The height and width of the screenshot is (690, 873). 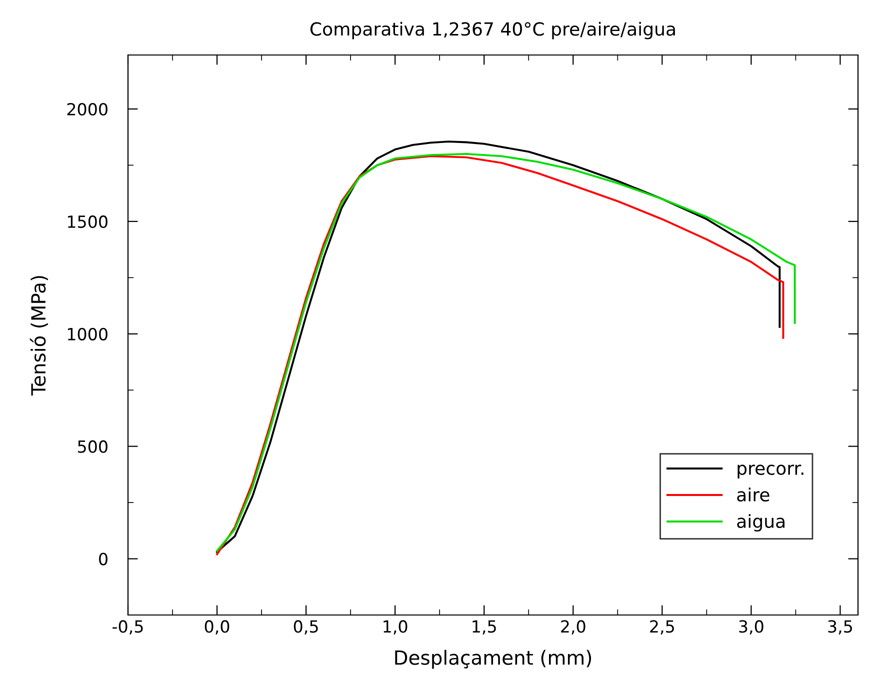 What do you see at coordinates (484, 627) in the screenshot?
I see `x-tick-label: 1,5` at bounding box center [484, 627].